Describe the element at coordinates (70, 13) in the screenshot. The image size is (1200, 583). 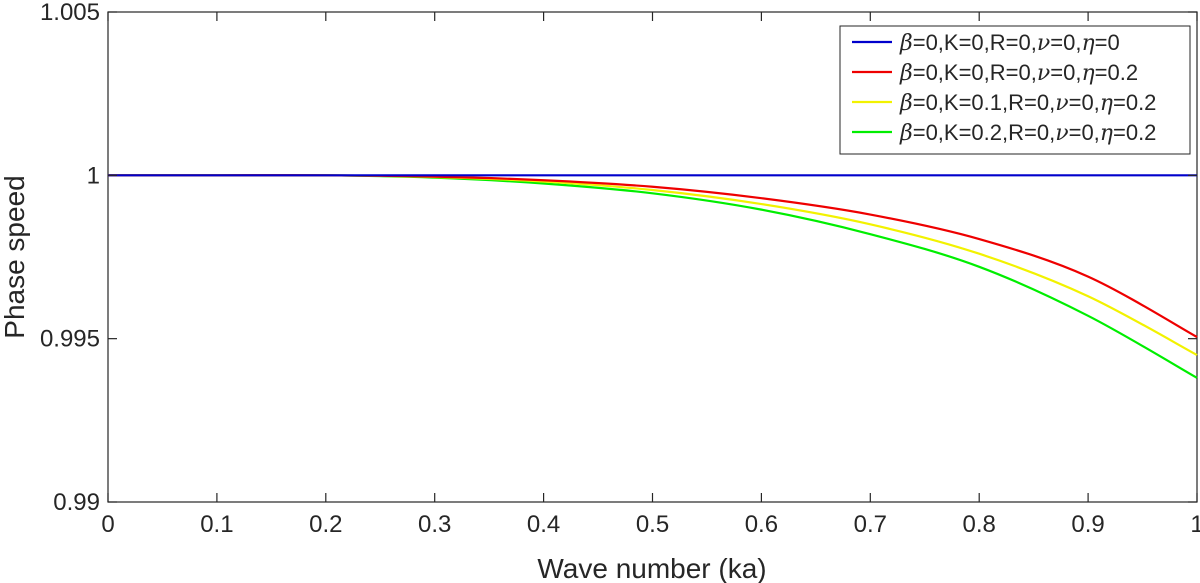
I see `y-tick-label: 1.005` at that location.